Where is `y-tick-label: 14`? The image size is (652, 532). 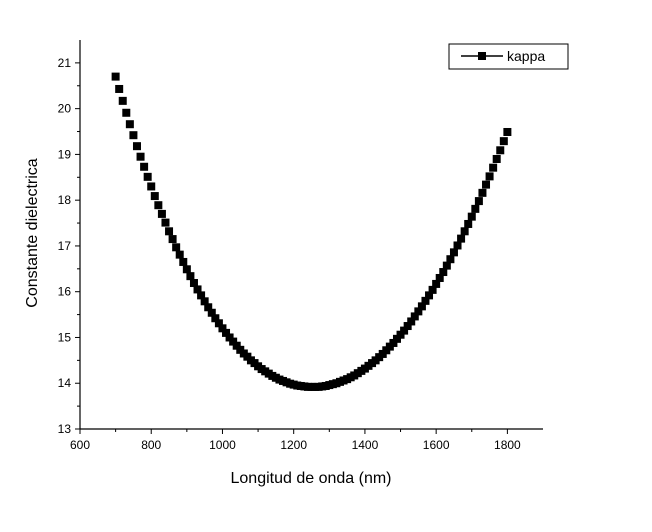
y-tick-label: 14 is located at coordinates (65, 383).